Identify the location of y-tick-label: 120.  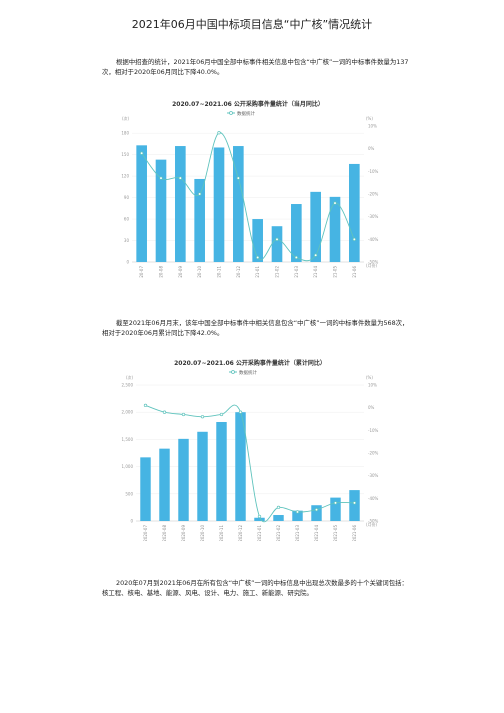
(125, 176).